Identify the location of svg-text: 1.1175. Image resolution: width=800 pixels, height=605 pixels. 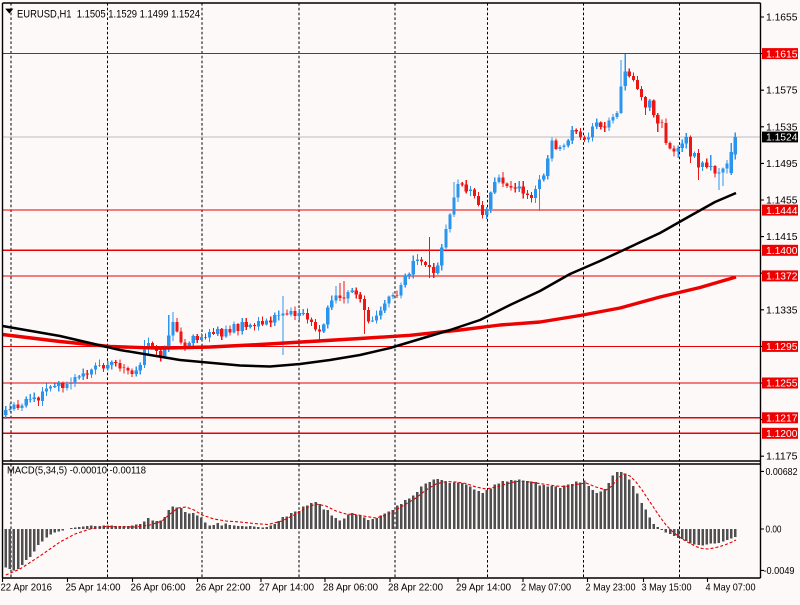
(782, 457).